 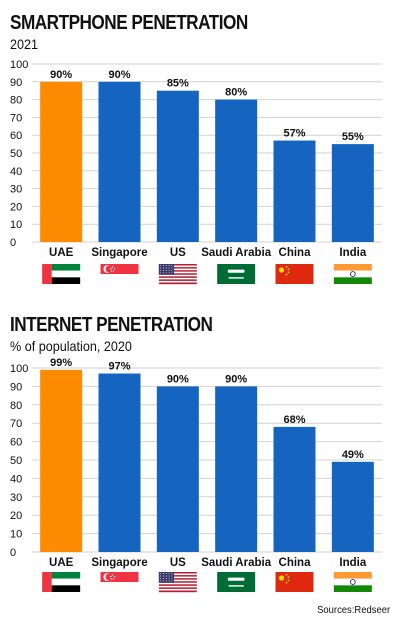 I want to click on chart-title: INTERNET PENETRATION, so click(x=111, y=325).